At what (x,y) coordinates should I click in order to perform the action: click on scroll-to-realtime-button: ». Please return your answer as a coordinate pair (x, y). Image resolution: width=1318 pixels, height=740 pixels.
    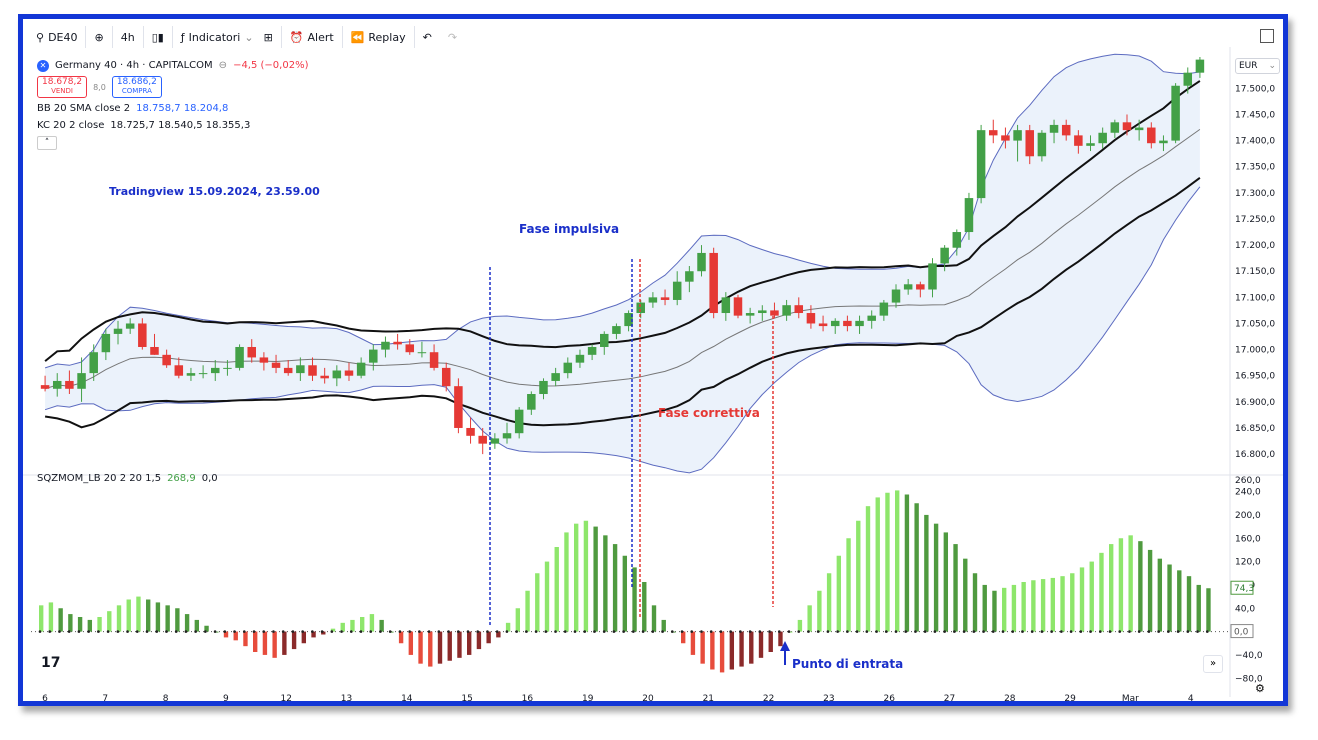
    Looking at the image, I should click on (1213, 664).